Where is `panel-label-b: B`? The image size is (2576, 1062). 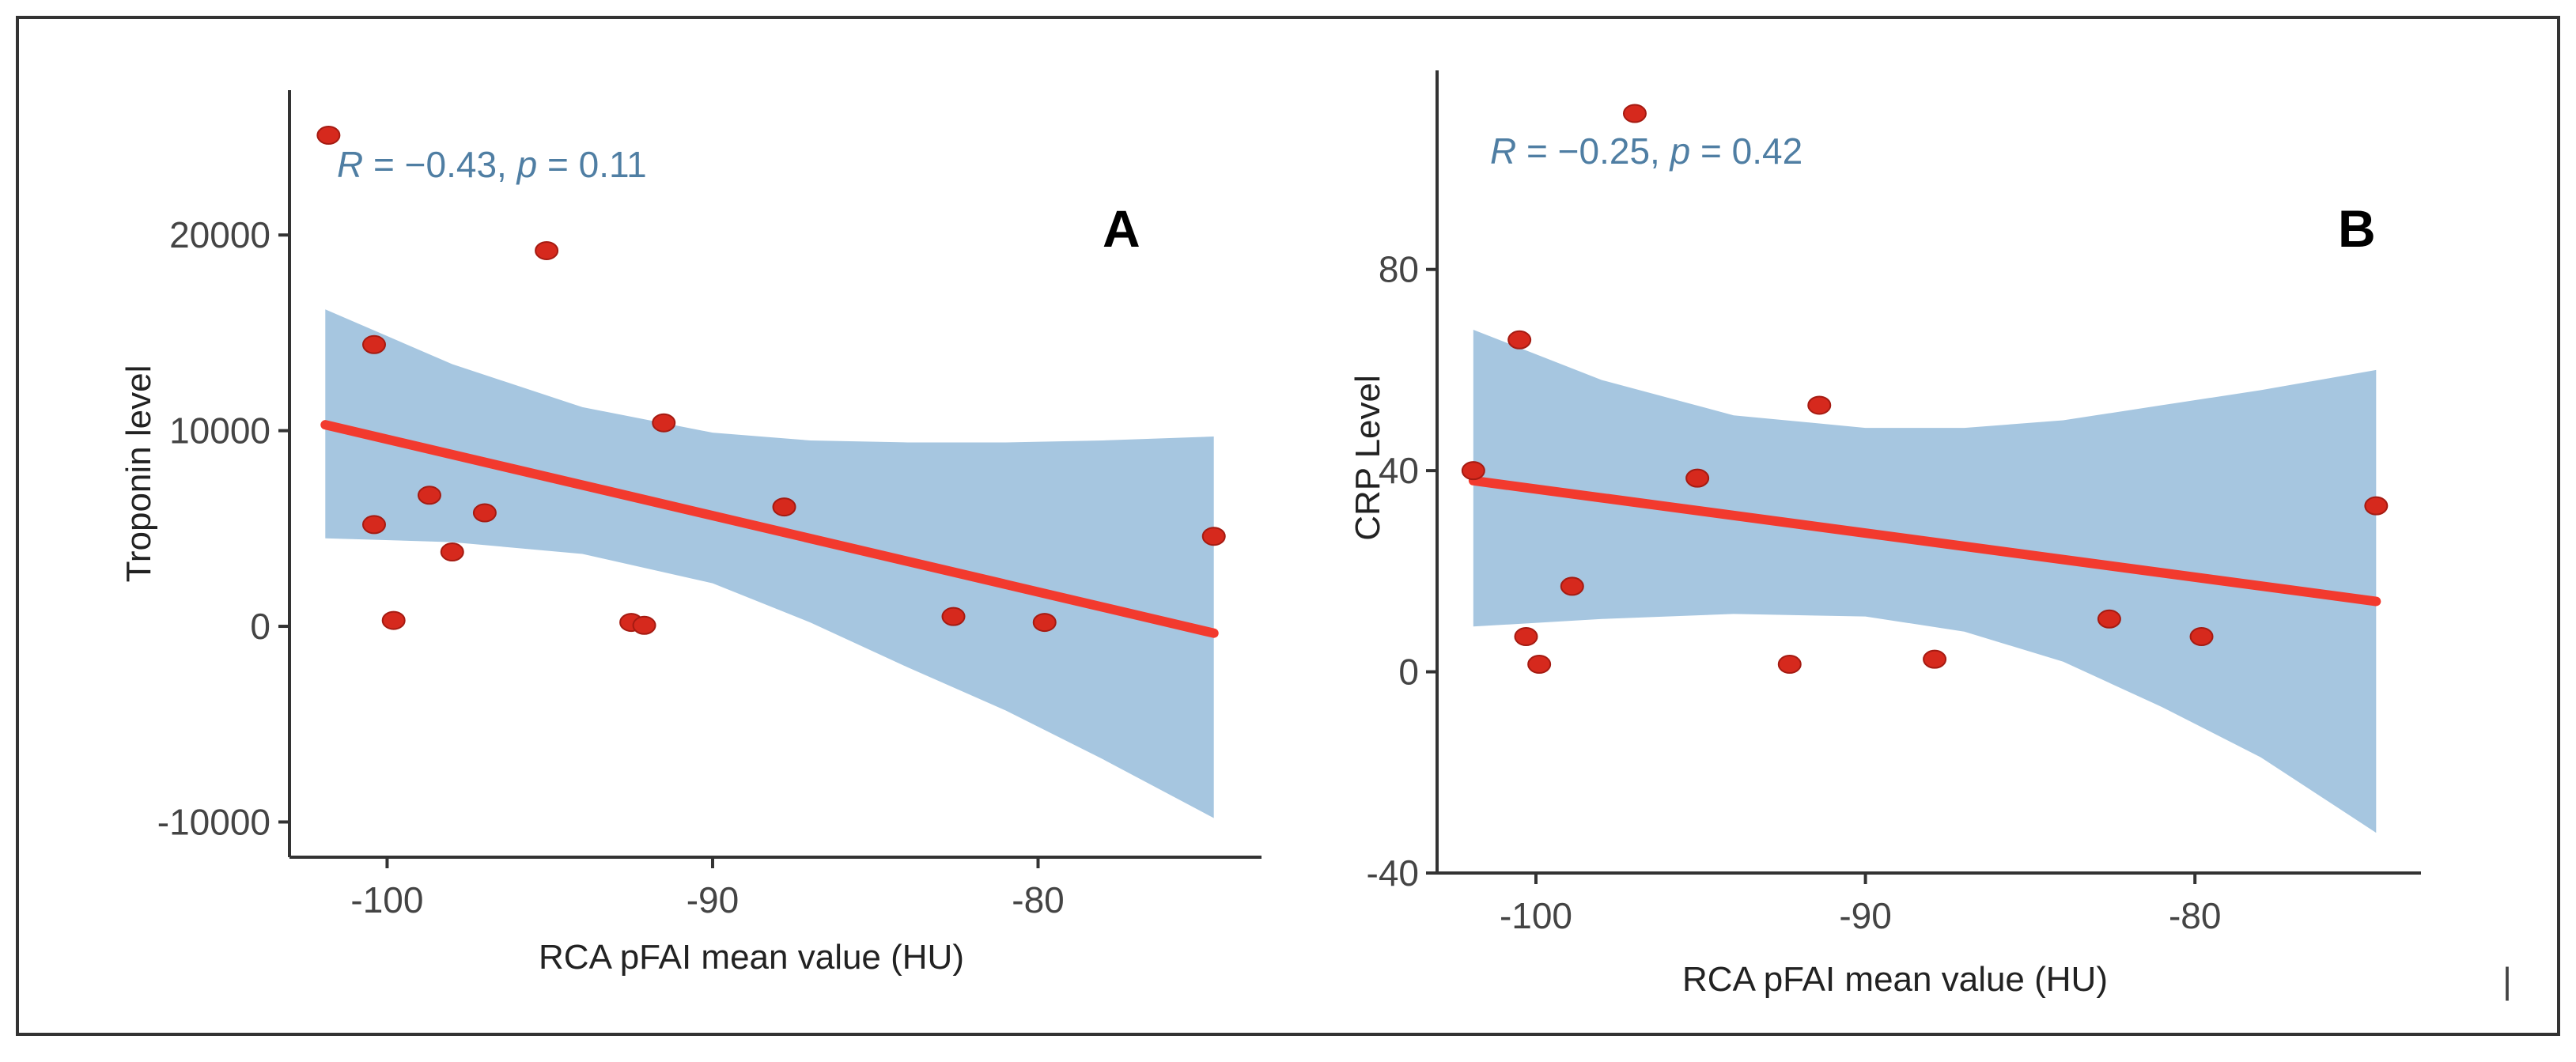
panel-label-b: B is located at coordinates (2357, 228).